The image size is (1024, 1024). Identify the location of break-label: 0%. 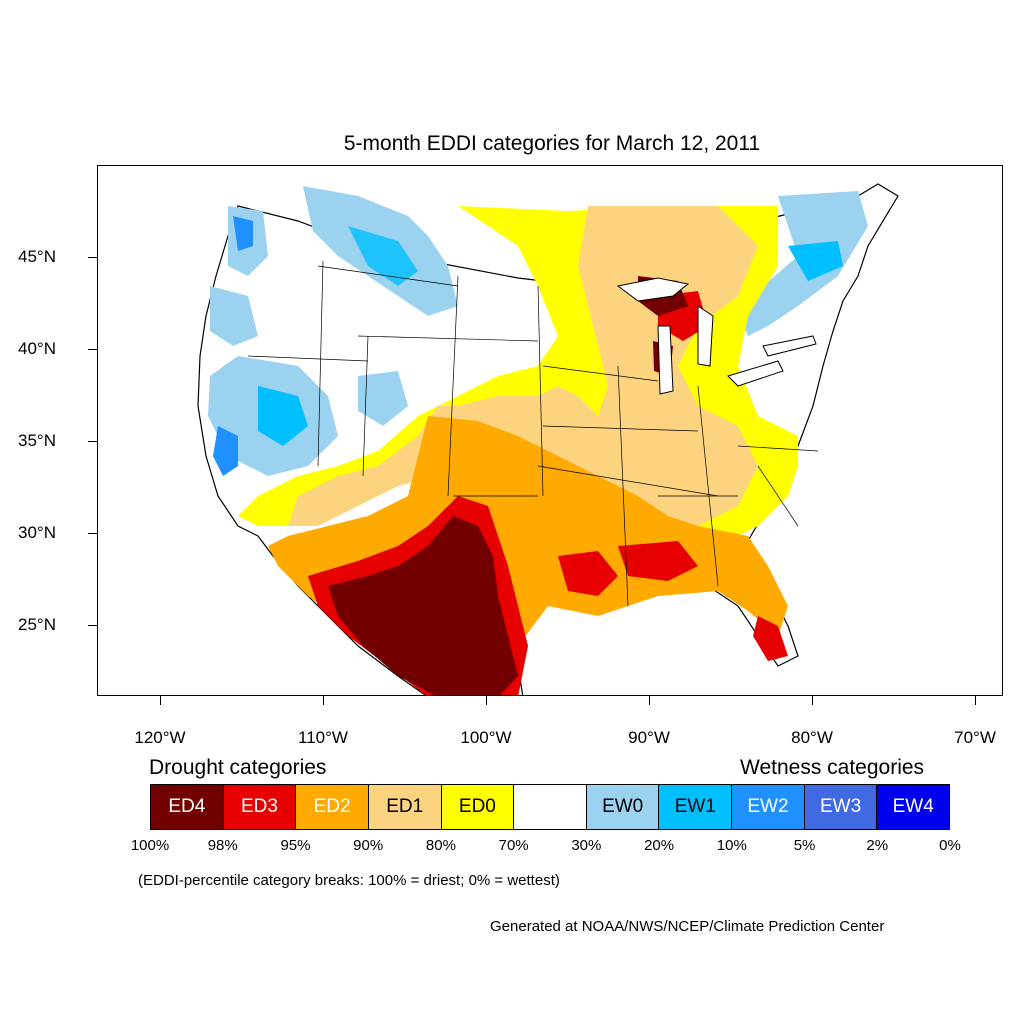
(950, 845).